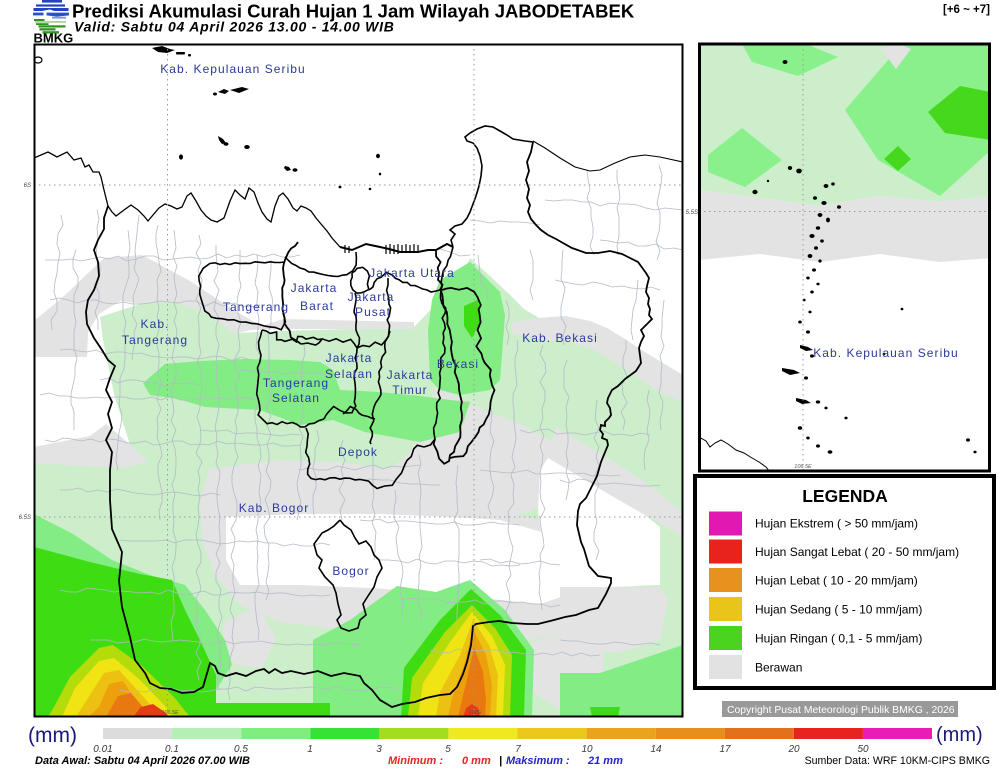  Describe the element at coordinates (458, 364) in the screenshot. I see `svg-text: Bekasi` at that location.